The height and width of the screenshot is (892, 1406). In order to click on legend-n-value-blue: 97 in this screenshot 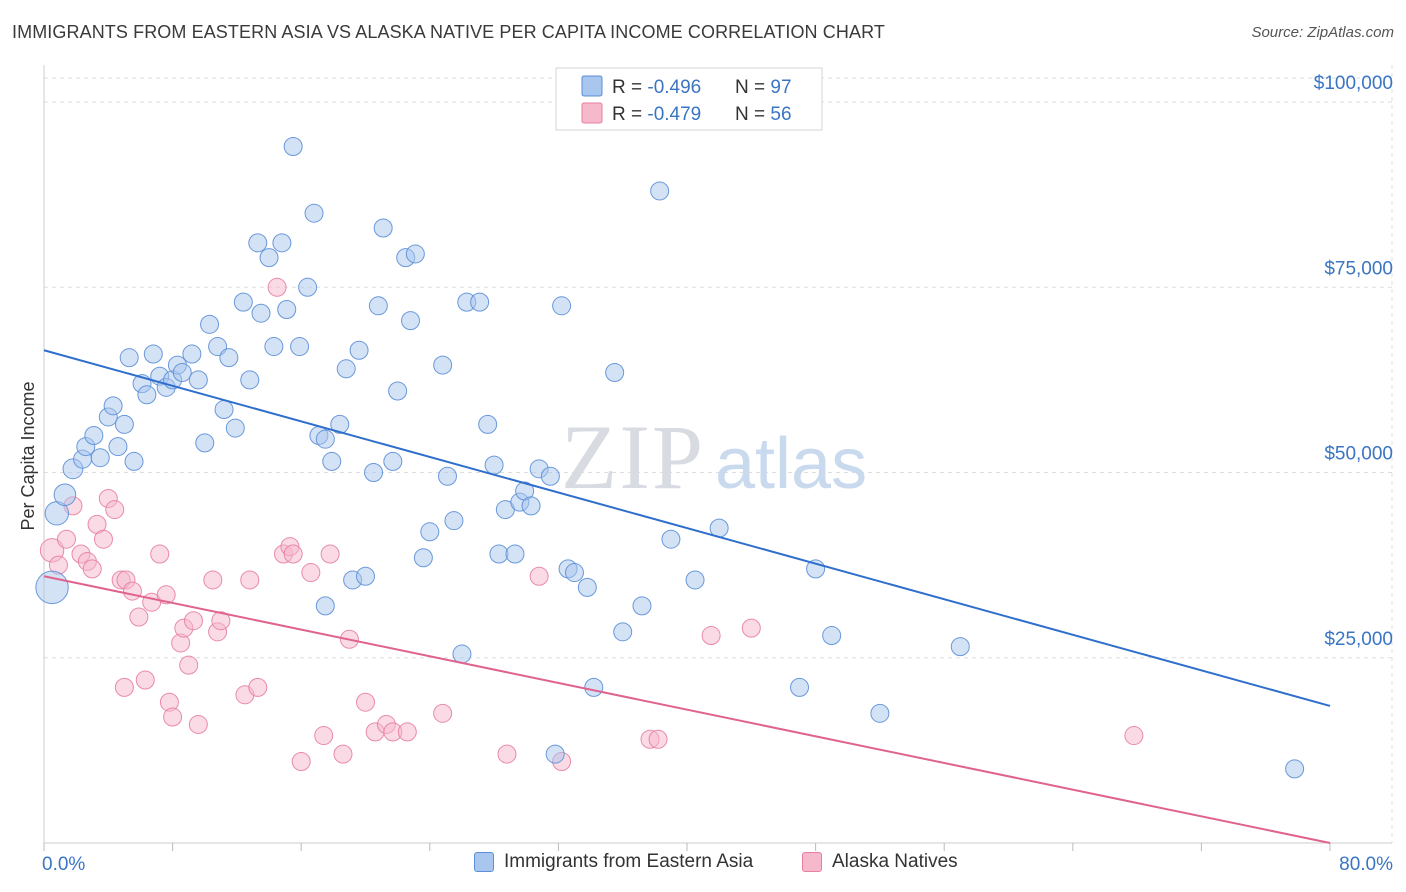, I will do `click(780, 87)`.